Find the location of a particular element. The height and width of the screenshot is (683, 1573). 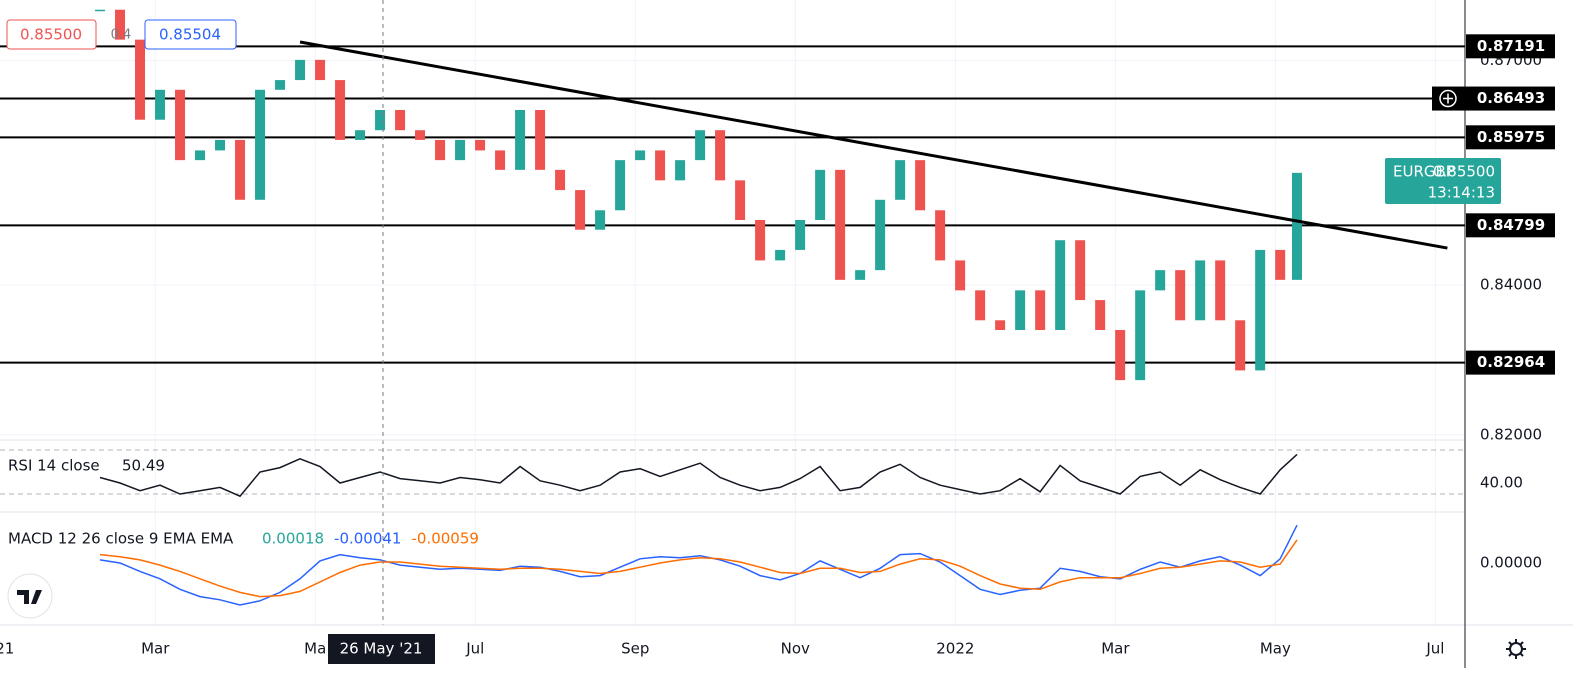

logo-mark is located at coordinates (29, 597).